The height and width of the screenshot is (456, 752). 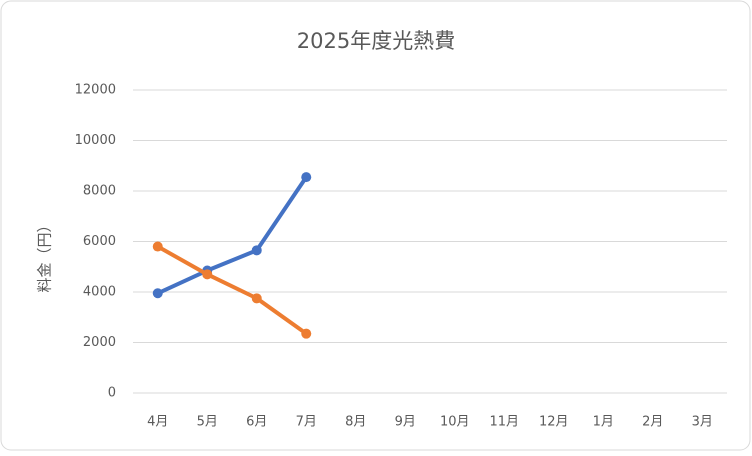 I want to click on x-tick-label: 1月, so click(x=603, y=422).